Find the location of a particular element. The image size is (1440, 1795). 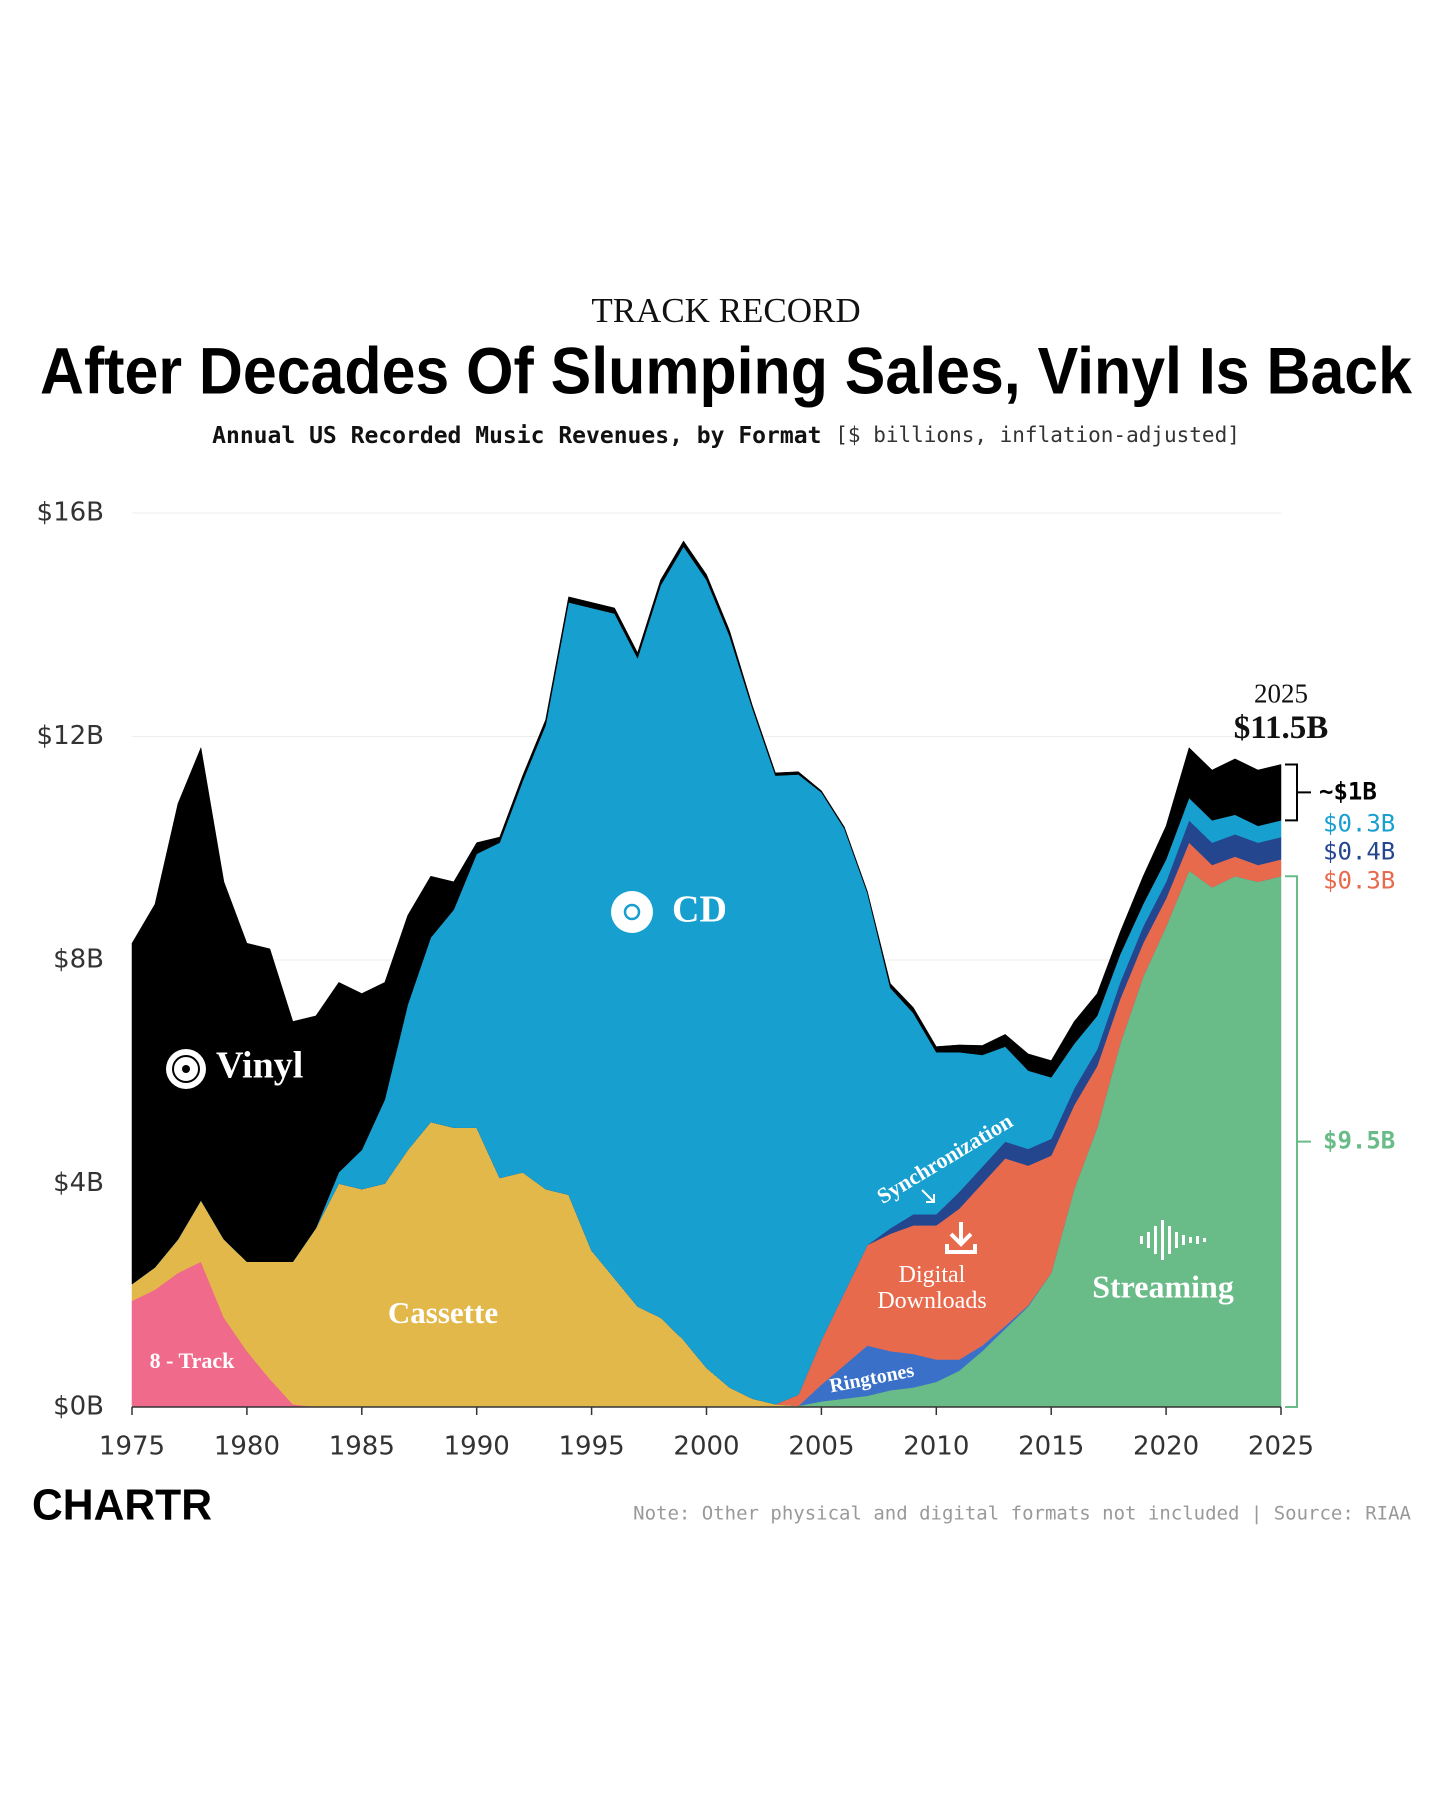

x-tick-label: 2005 is located at coordinates (821, 1447).